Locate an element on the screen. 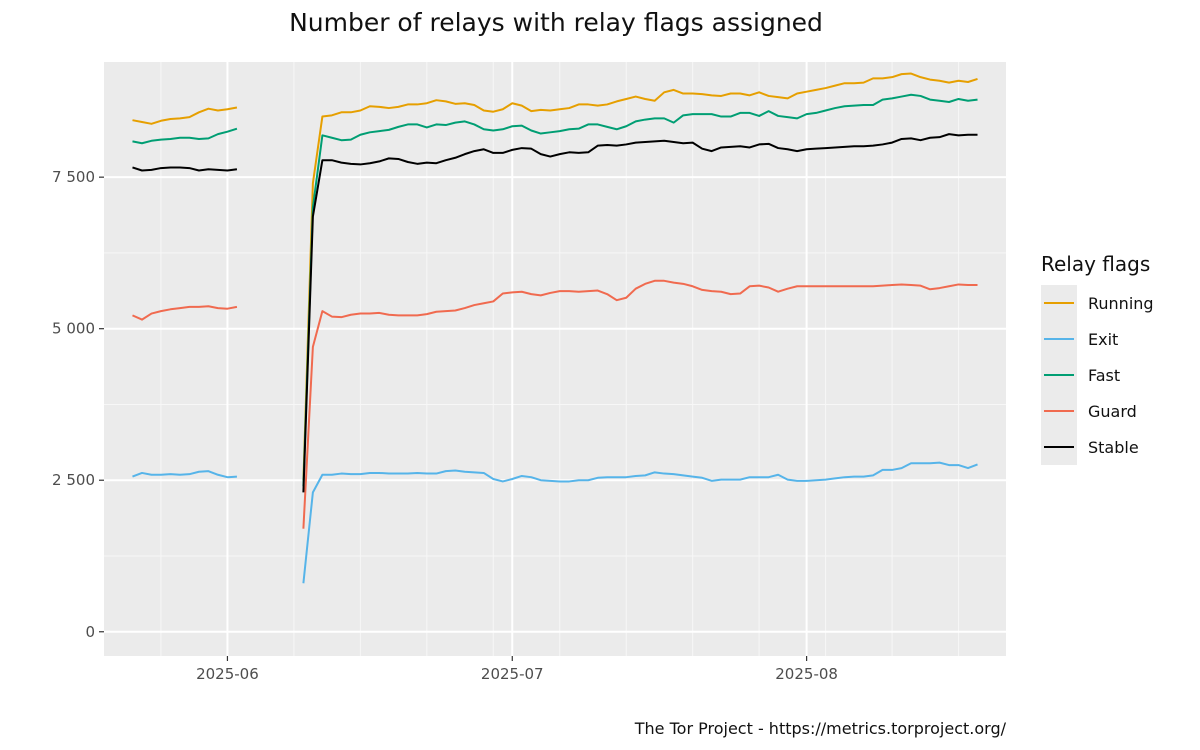 Image resolution: width=1200 pixels, height=750 pixels. series-line-guard is located at coordinates (185, 313).